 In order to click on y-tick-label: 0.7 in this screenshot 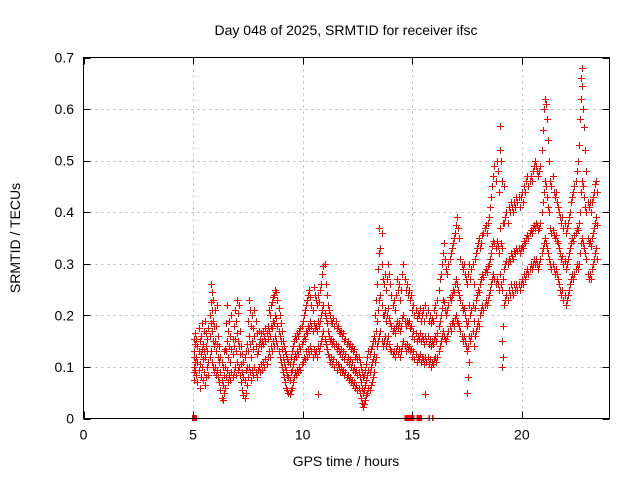, I will do `click(65, 58)`.